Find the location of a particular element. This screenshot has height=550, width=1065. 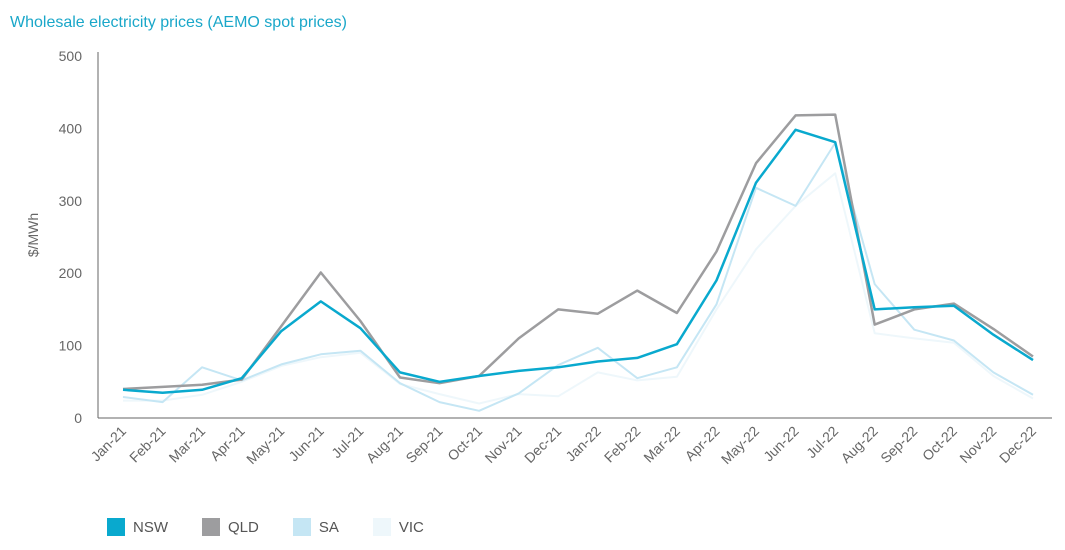

legend-item-sa: SA is located at coordinates (315, 527).